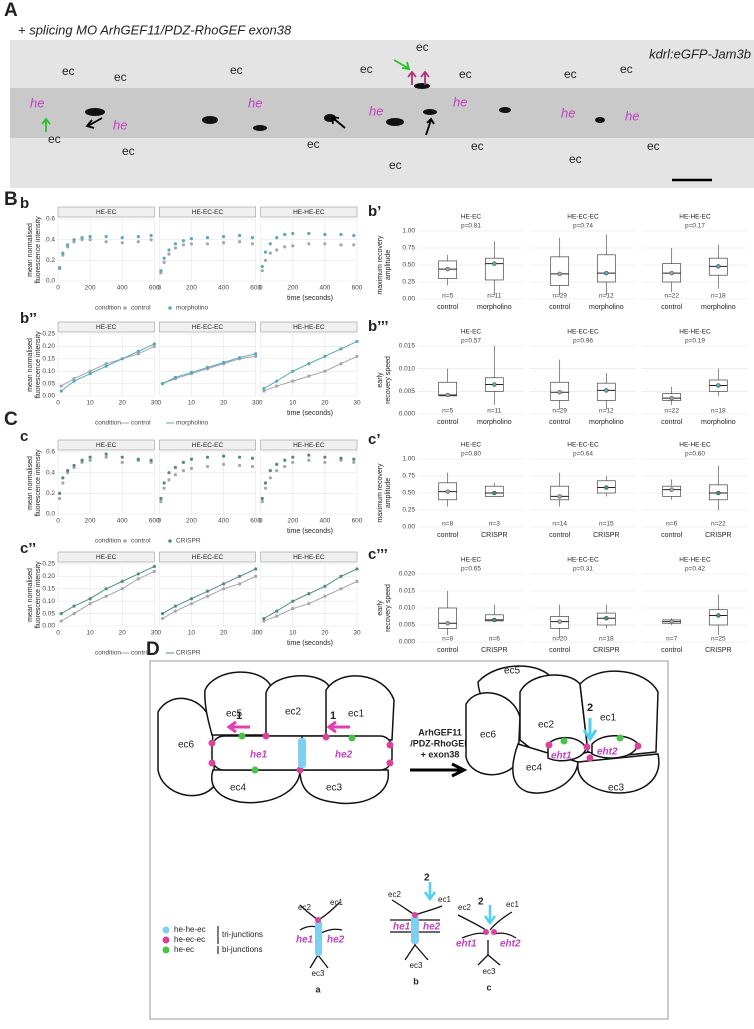 The image size is (754, 1029). I want to click on inset-dots, so click(406, 919).